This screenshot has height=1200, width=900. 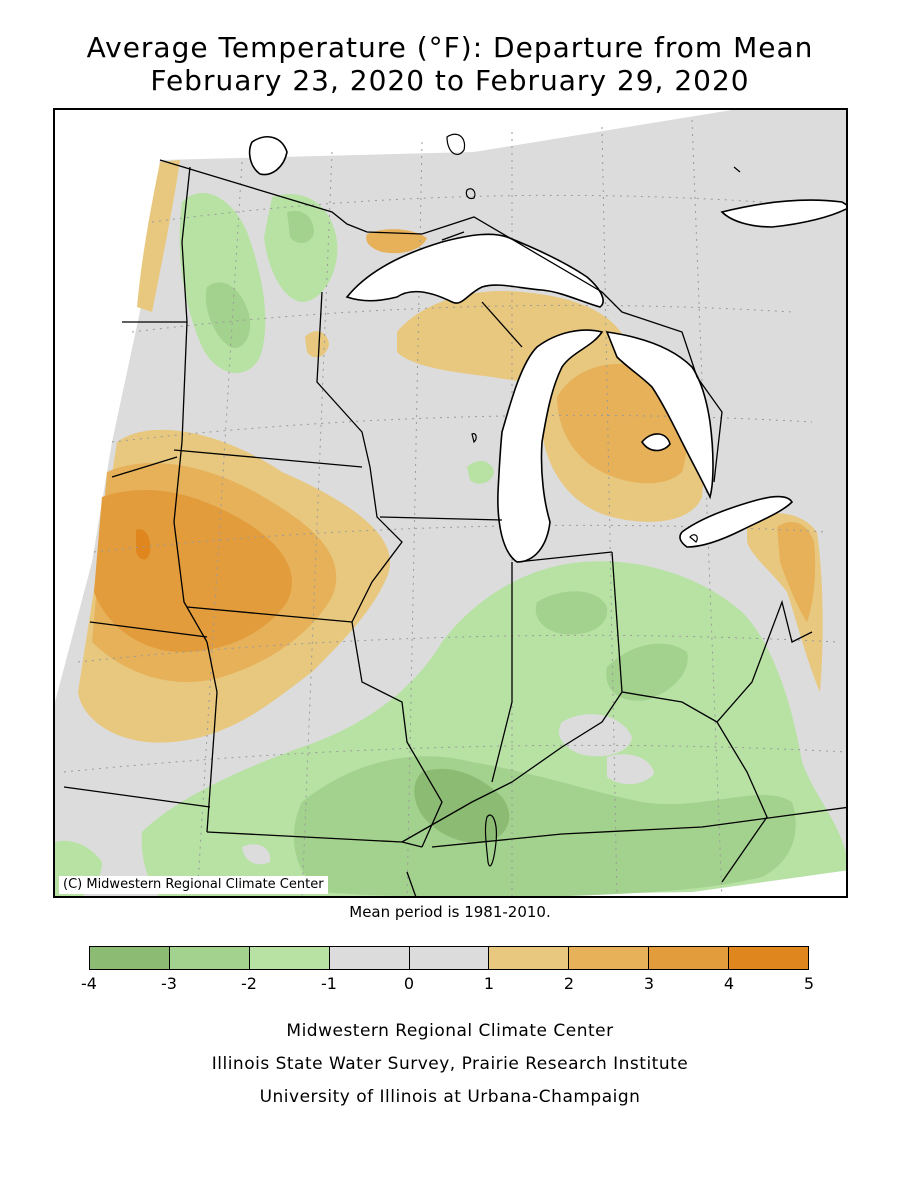 What do you see at coordinates (158, 236) in the screenshot?
I see `warm-area-nw-strip` at bounding box center [158, 236].